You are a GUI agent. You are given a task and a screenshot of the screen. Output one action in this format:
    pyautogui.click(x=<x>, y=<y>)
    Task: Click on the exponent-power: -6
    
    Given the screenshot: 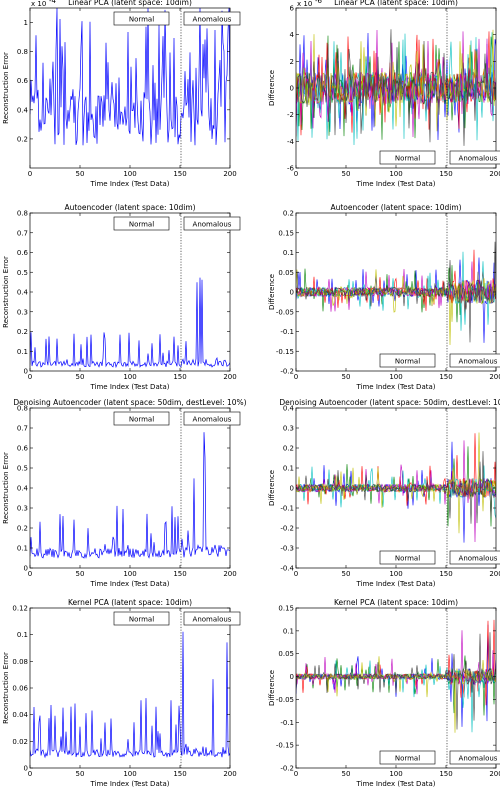 What is the action you would take?
    pyautogui.click(x=319, y=2)
    